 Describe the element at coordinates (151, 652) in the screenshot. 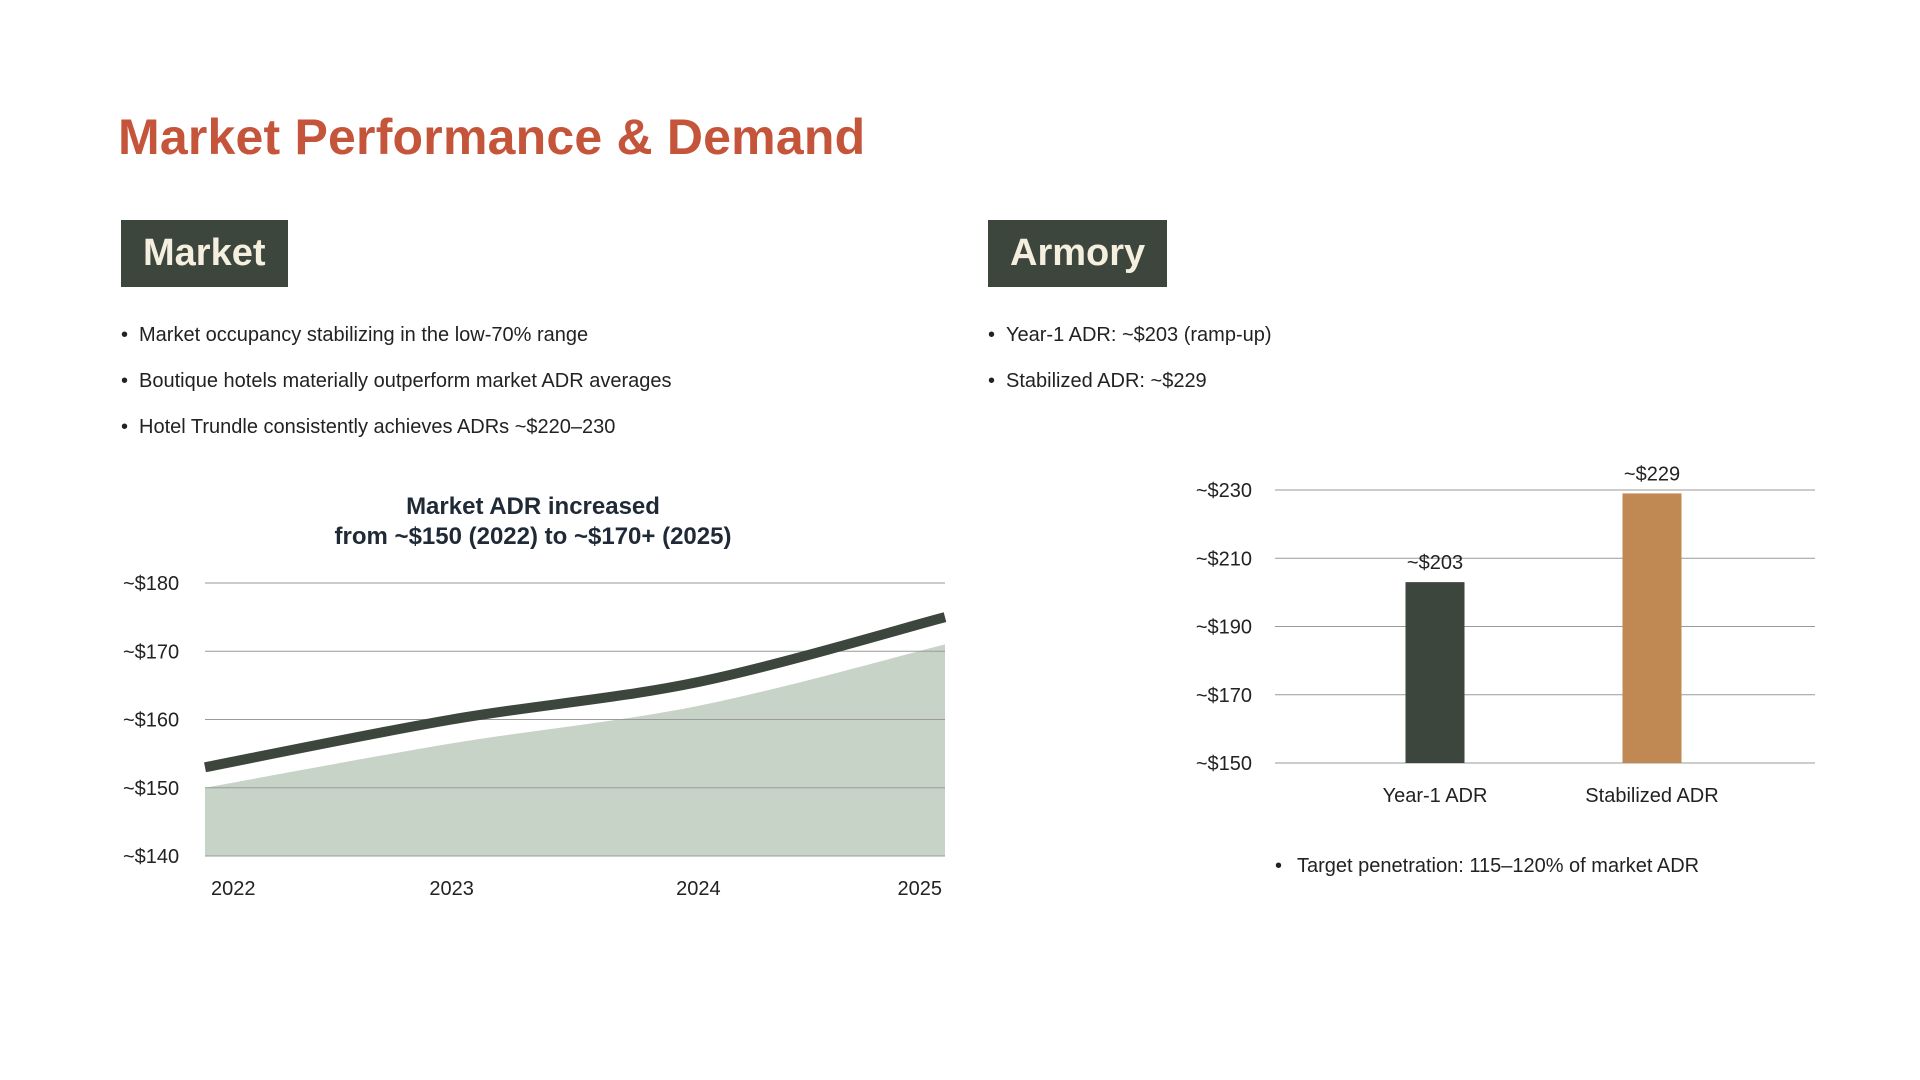

I see `y-tick-label: ~$170` at that location.